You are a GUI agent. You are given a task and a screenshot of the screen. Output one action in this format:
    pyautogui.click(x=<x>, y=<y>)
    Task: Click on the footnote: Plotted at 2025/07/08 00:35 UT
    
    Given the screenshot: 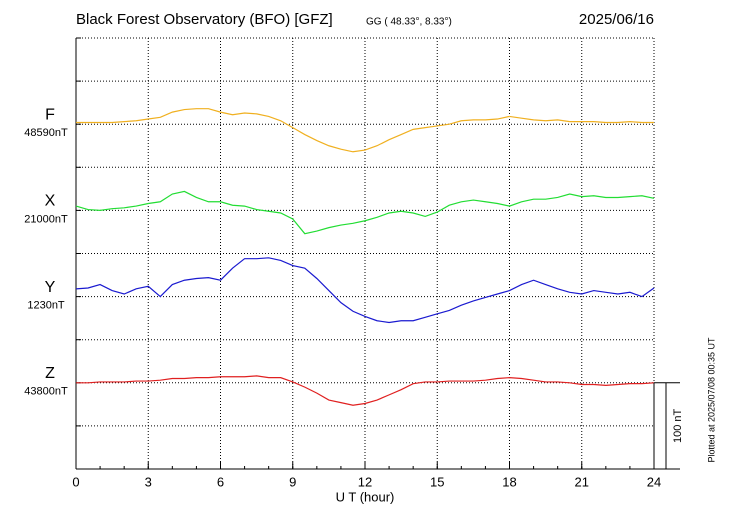 What is the action you would take?
    pyautogui.click(x=711, y=400)
    